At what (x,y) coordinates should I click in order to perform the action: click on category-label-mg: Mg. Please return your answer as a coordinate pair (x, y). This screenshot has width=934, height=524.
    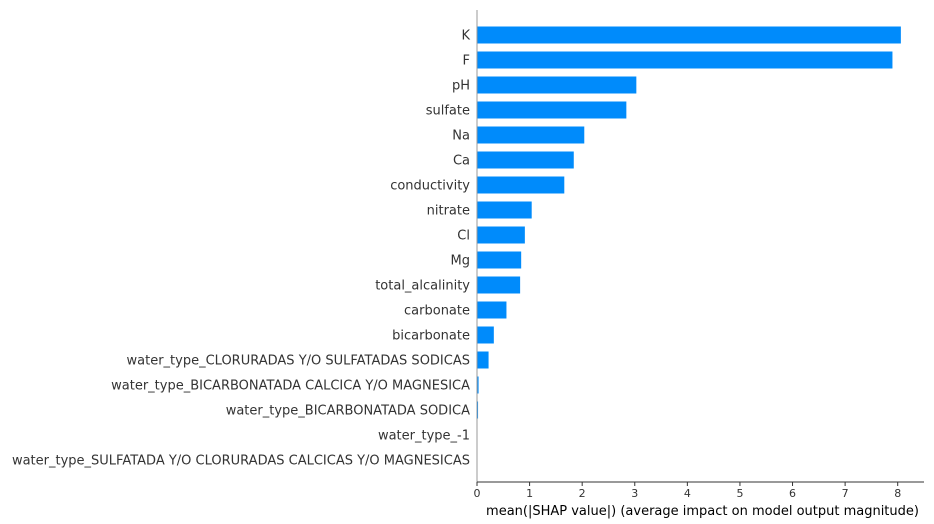
    Looking at the image, I should click on (460, 261).